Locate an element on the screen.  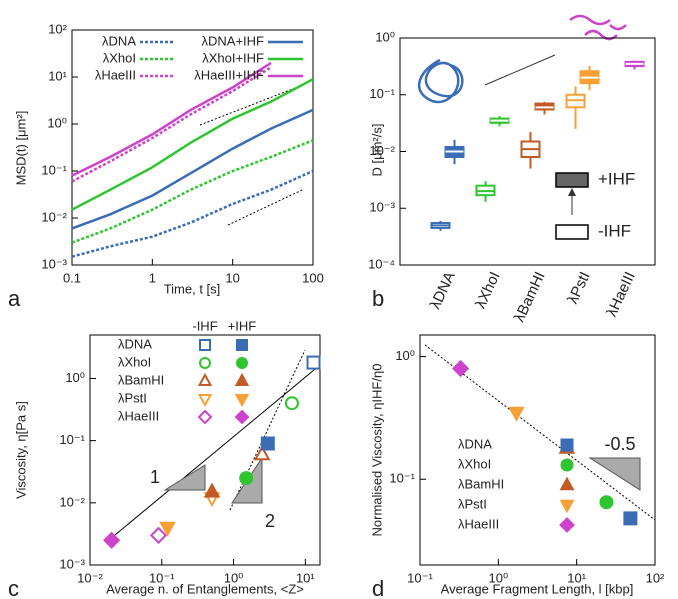
legend-label: +IHF is located at coordinates (616, 178).